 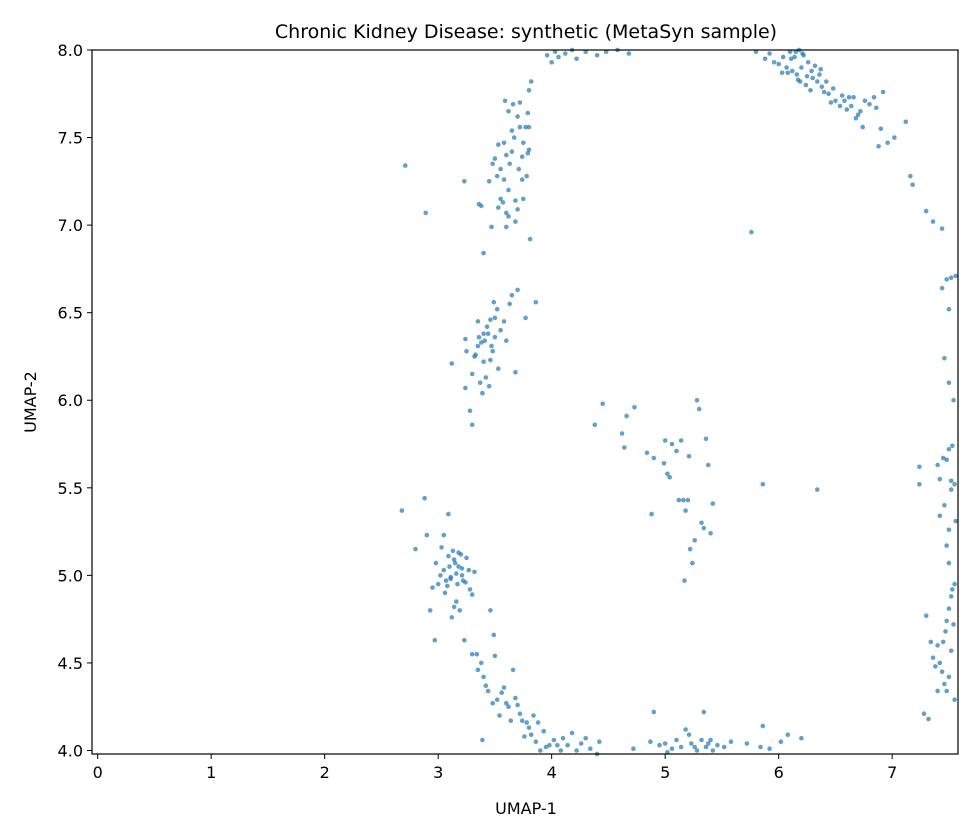 I want to click on y-tick-label: 7.0, so click(x=70, y=225).